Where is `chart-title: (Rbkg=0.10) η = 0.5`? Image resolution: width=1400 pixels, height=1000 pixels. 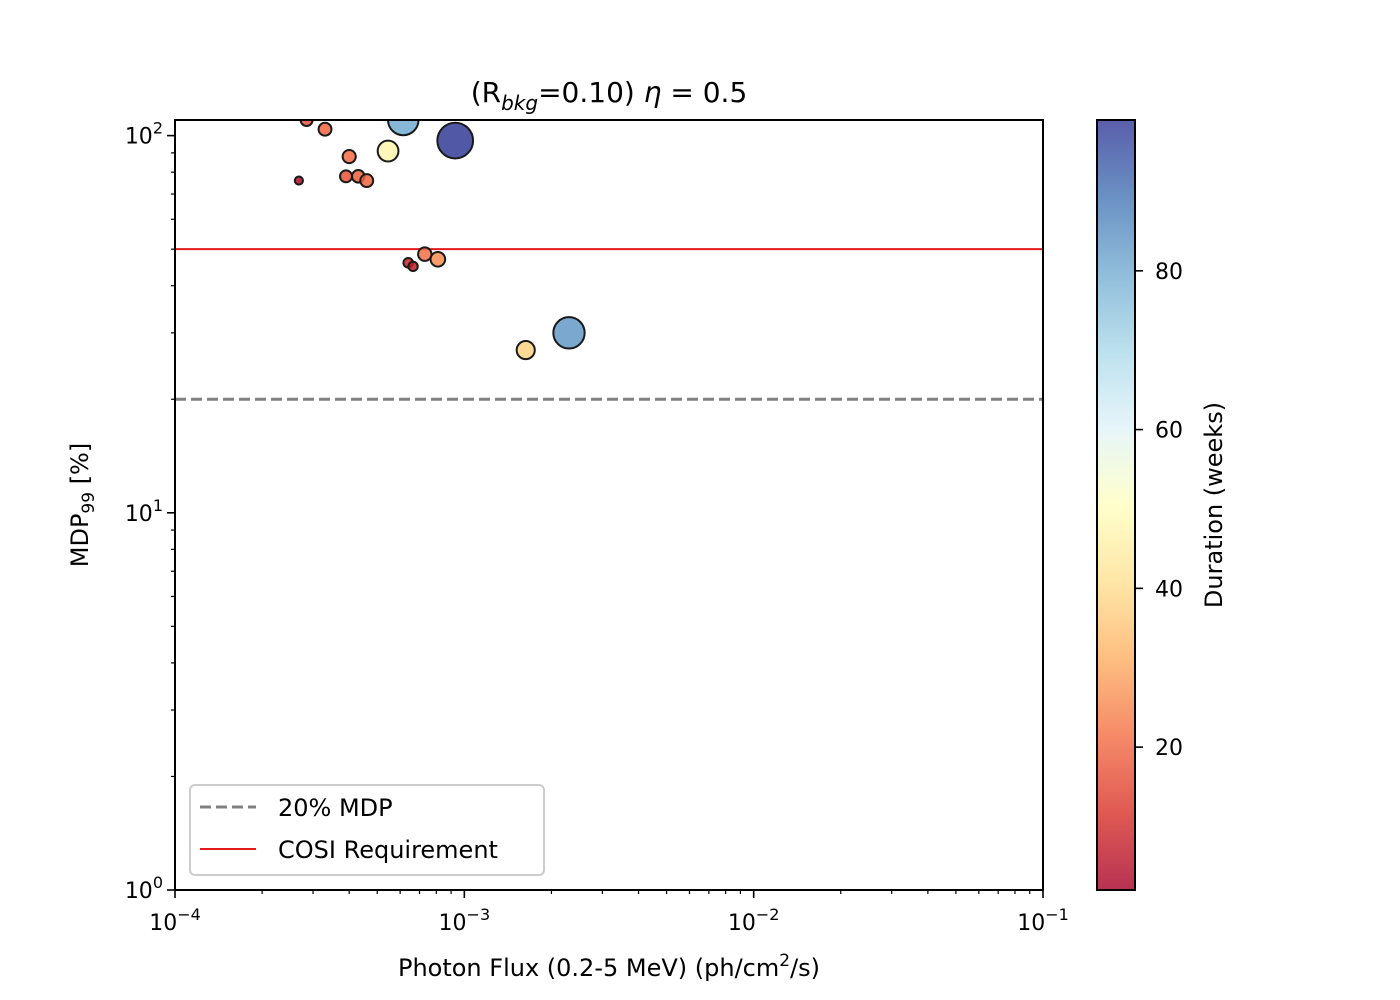
chart-title: (Rbkg=0.10) η = 0.5 is located at coordinates (609, 95).